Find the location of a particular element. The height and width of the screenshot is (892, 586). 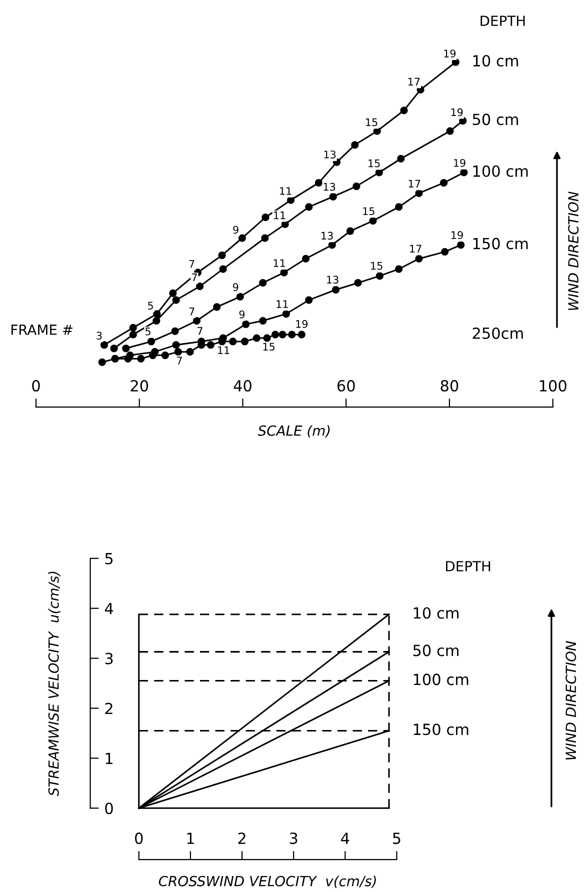

x-tick-label: 4 is located at coordinates (345, 838).